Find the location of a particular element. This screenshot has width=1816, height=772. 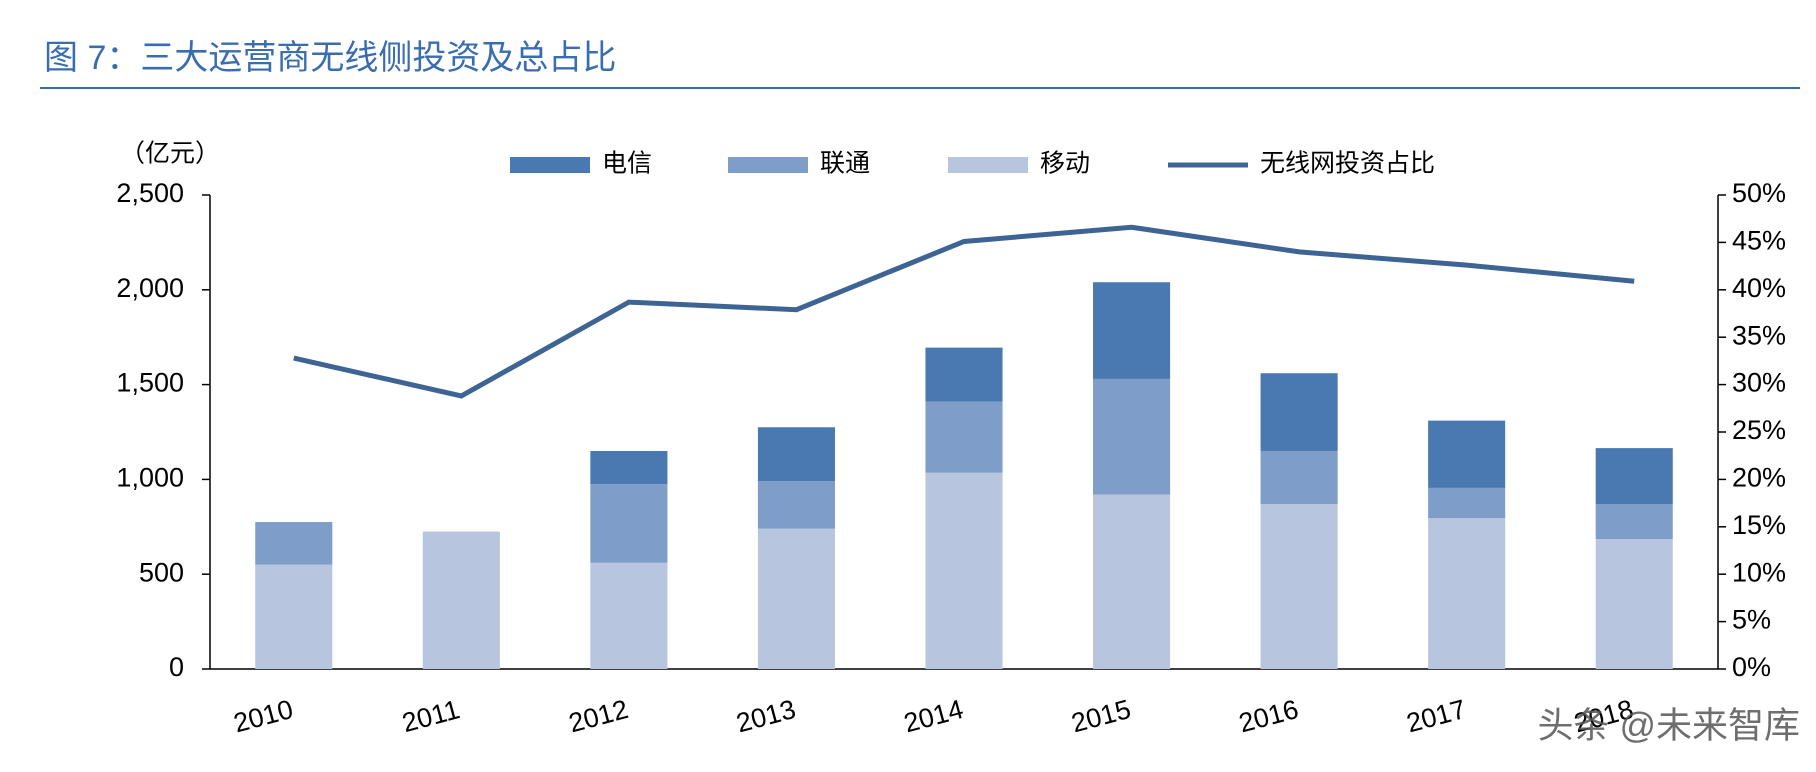

y2-tick-label: 45% is located at coordinates (1759, 241).